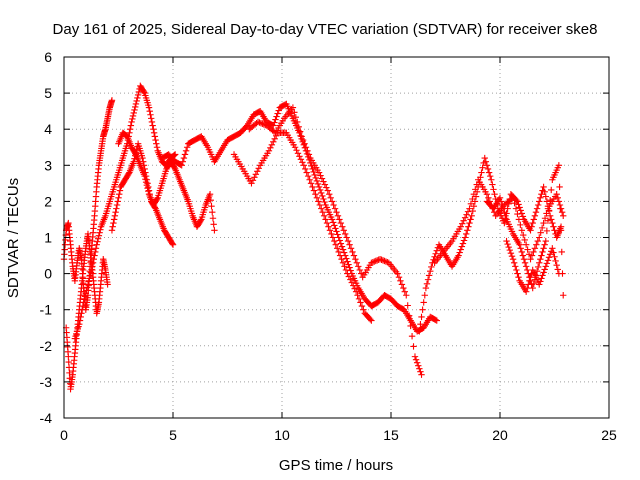 This screenshot has height=480, width=640. What do you see at coordinates (336, 465) in the screenshot?
I see `x-axis-label: GPS time / hours` at bounding box center [336, 465].